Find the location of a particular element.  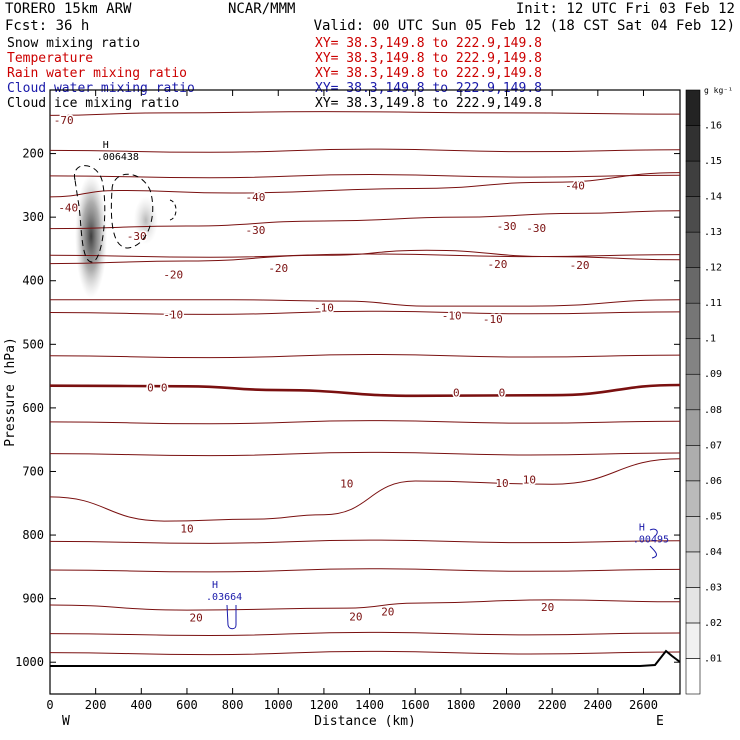

x-tick-label: 1800 is located at coordinates (460, 705).